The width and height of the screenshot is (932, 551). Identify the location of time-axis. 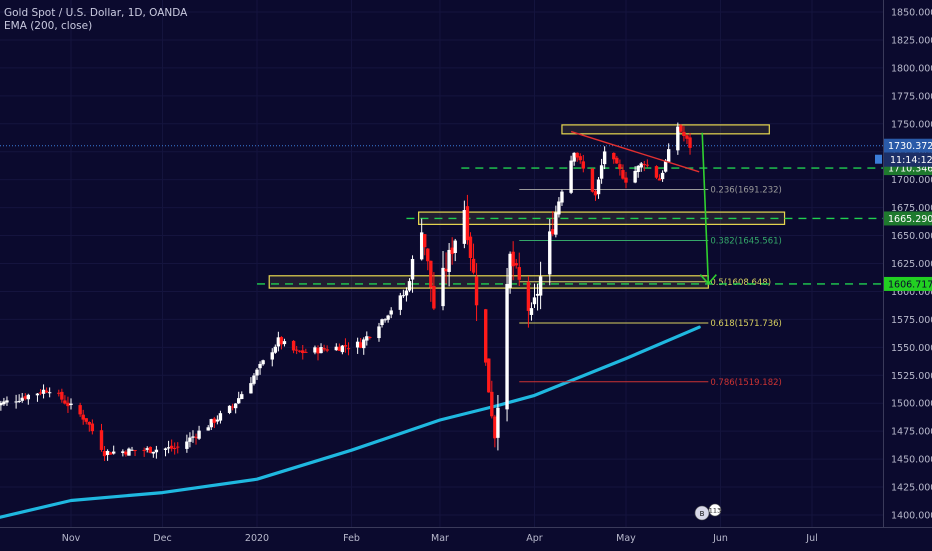
(466, 539).